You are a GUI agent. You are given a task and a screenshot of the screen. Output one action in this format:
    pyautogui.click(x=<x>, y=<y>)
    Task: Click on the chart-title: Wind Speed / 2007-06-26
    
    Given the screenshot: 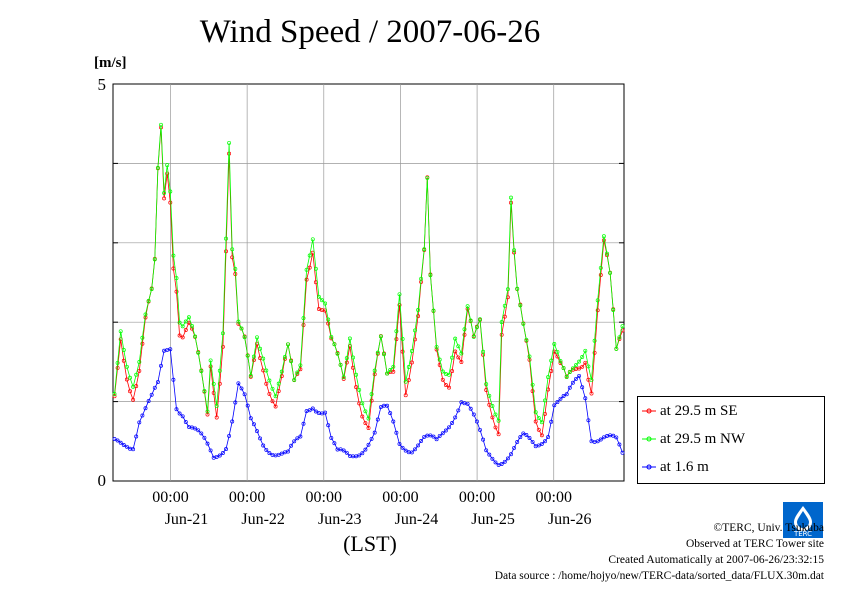 What is the action you would take?
    pyautogui.click(x=370, y=32)
    